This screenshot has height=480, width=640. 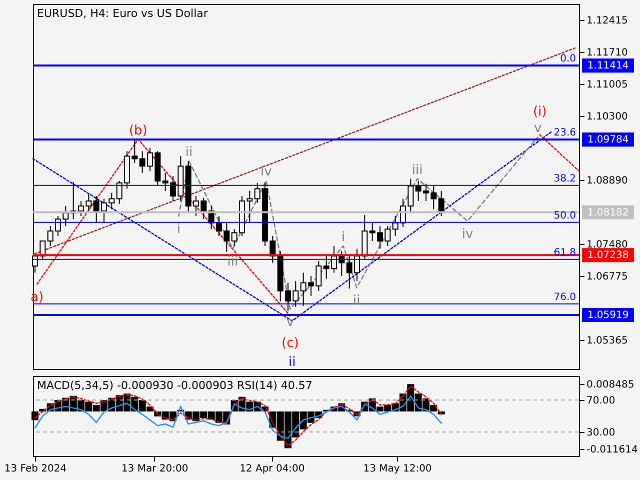 I want to click on ref-line-label: 1.08182, so click(x=608, y=212).